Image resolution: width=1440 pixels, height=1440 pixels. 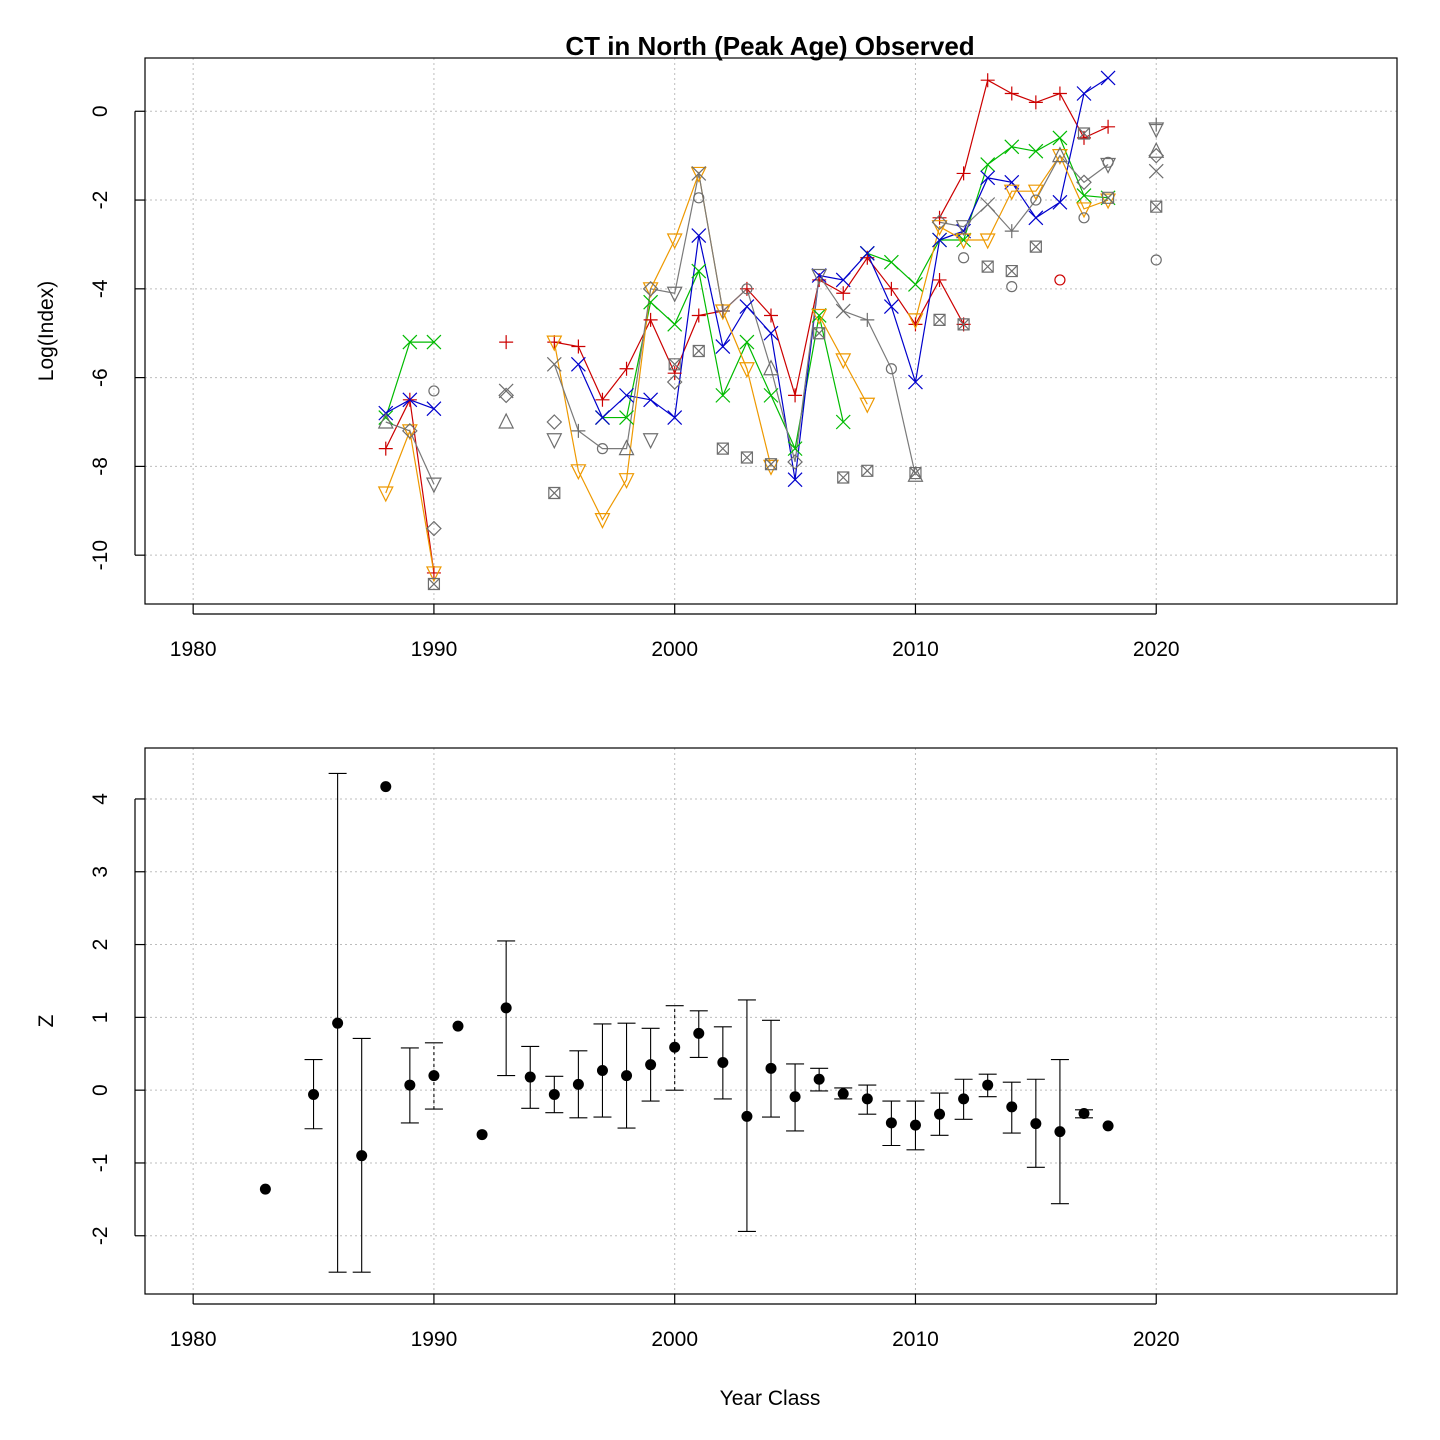 I want to click on chart-title: CT in North (Peak Age) Observed, so click(x=769, y=46).